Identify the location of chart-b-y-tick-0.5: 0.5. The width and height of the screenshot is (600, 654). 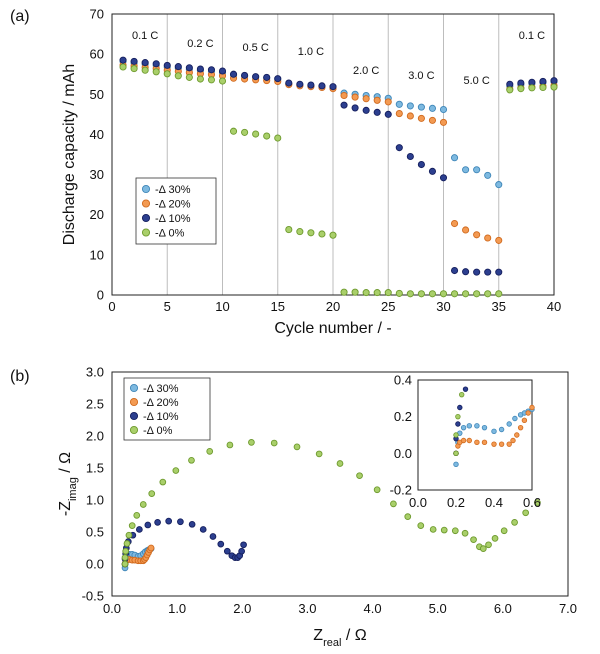
(95, 532).